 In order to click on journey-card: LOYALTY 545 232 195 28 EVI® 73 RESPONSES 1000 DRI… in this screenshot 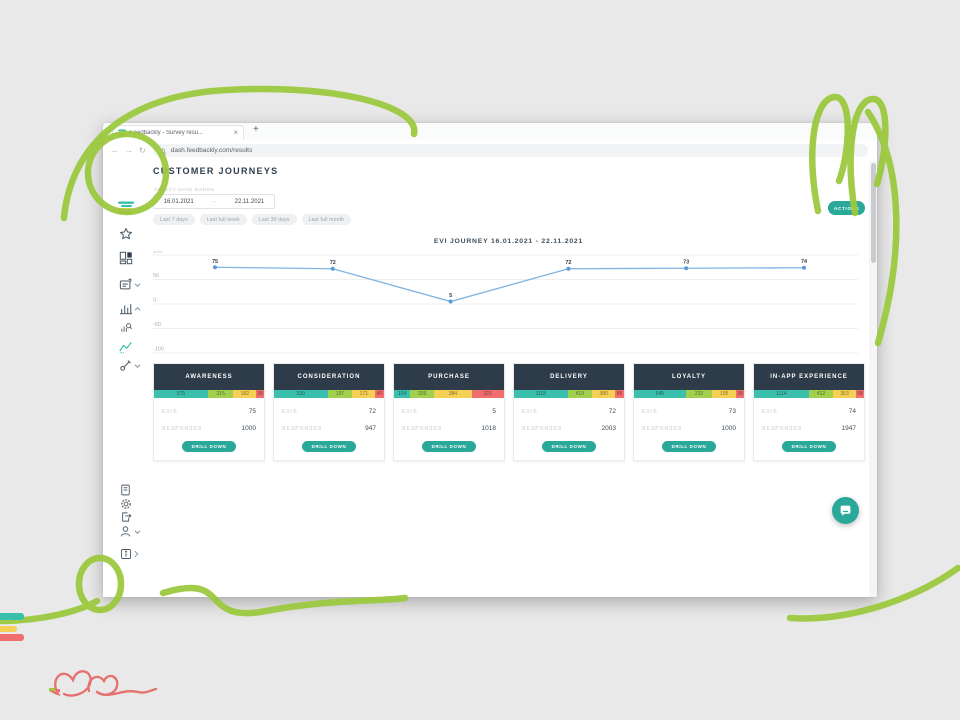, I will do `click(689, 412)`.